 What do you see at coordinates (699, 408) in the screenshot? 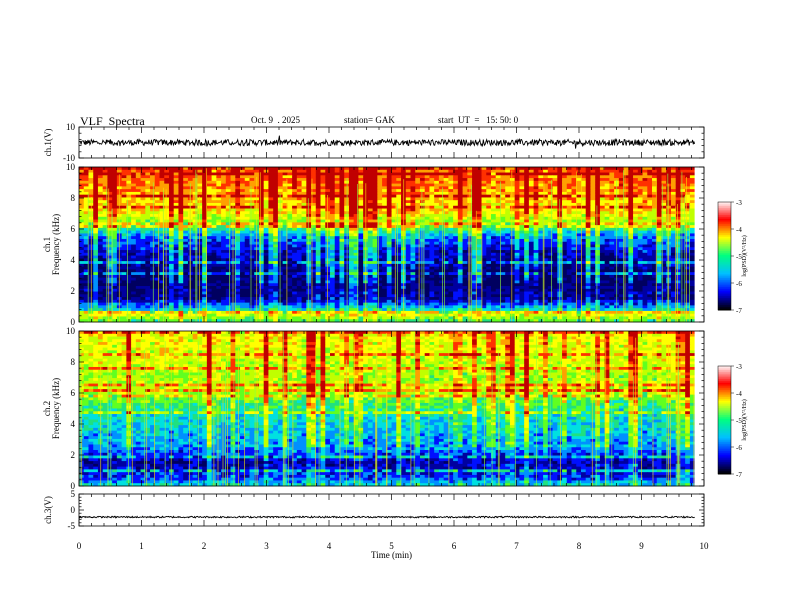
I see `ch2-spectrogram-nodata` at bounding box center [699, 408].